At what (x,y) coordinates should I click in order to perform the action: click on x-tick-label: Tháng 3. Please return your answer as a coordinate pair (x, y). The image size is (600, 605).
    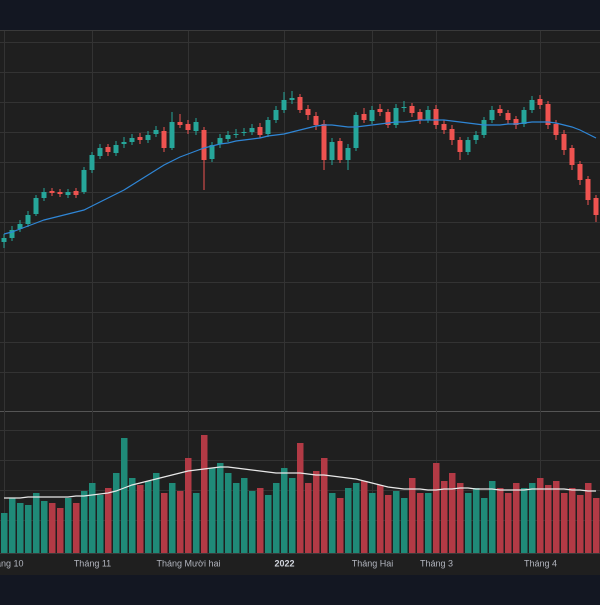
    Looking at the image, I should click on (436, 563).